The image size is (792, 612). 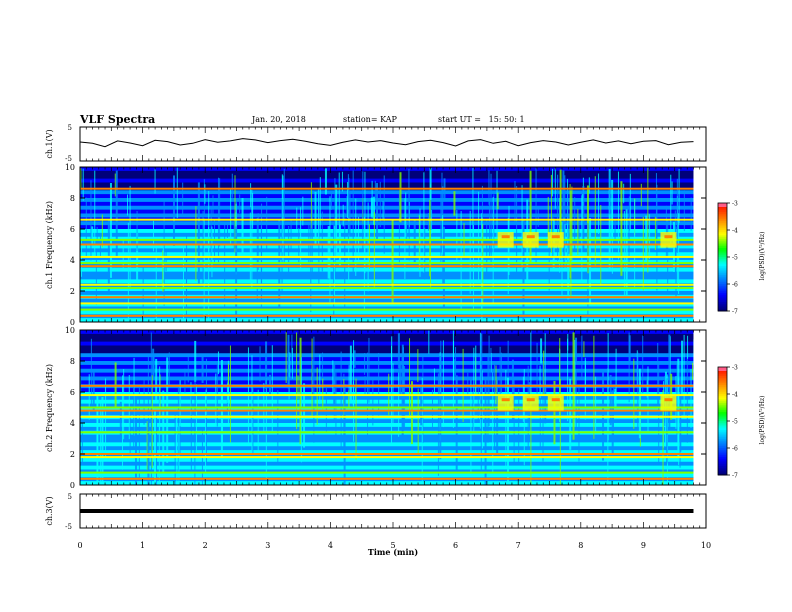 I want to click on spec1-band, so click(x=393, y=215).